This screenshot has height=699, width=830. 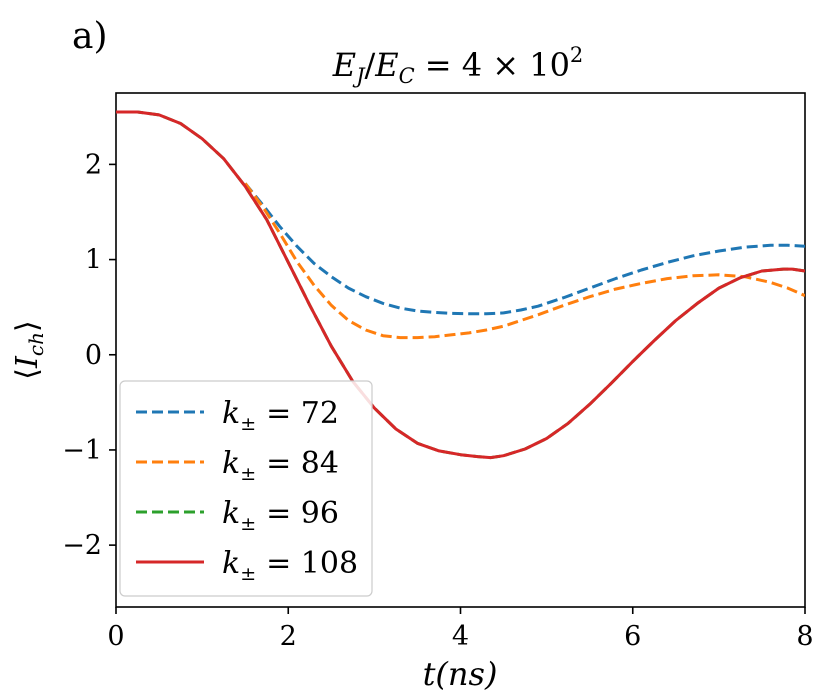 I want to click on x-axis-ticks: 0 2 4 6 8, so click(x=460, y=629).